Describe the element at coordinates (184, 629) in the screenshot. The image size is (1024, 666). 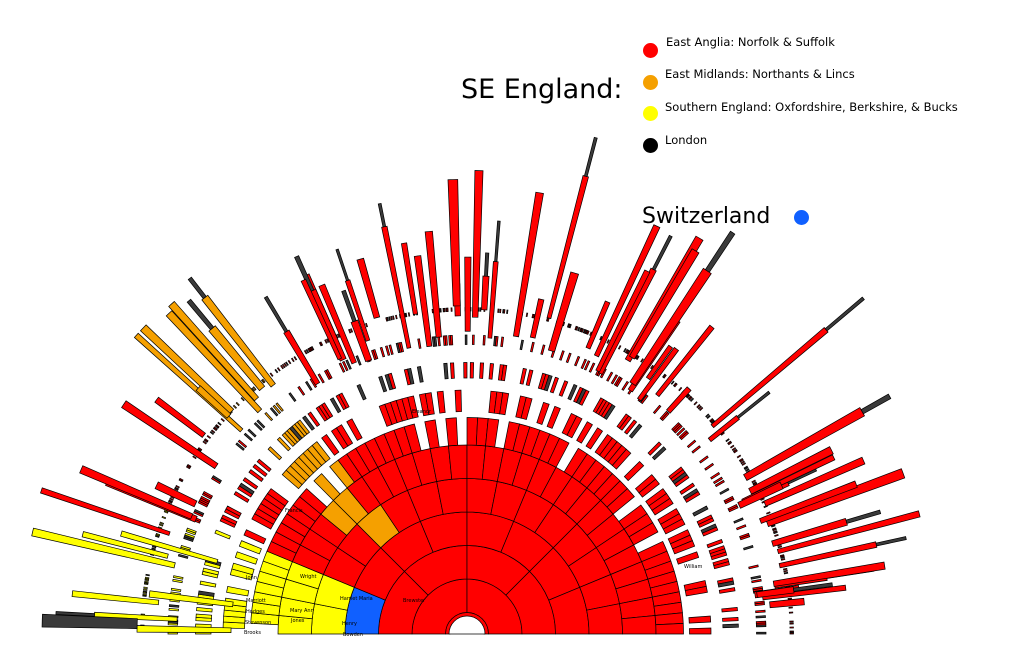
I see `fan-left-bar` at that location.